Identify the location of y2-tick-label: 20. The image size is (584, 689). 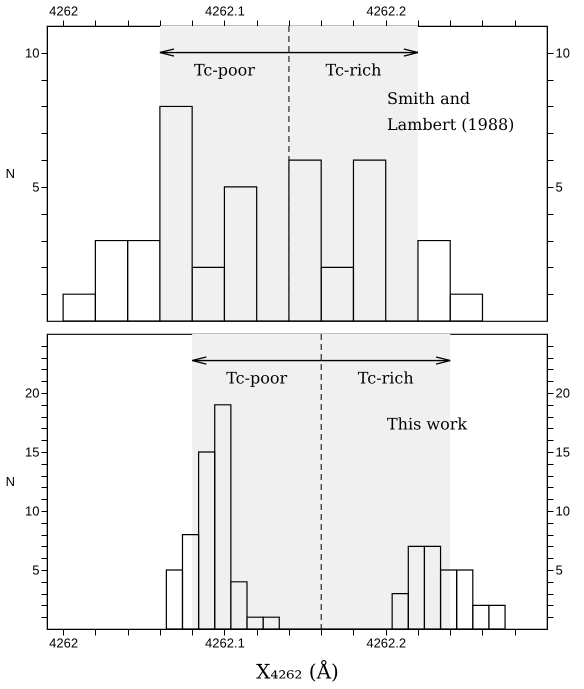
(563, 393).